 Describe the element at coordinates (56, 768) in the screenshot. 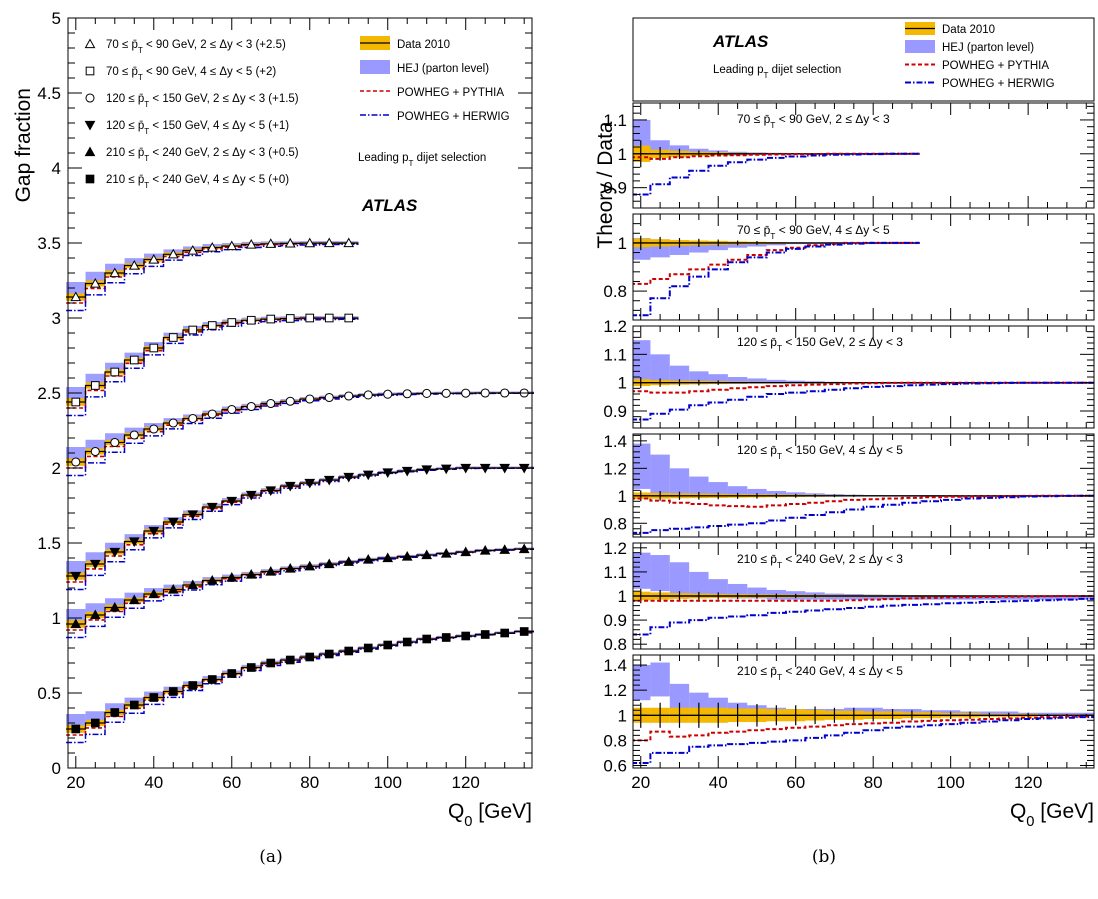

I see `ytick-label: 0` at that location.